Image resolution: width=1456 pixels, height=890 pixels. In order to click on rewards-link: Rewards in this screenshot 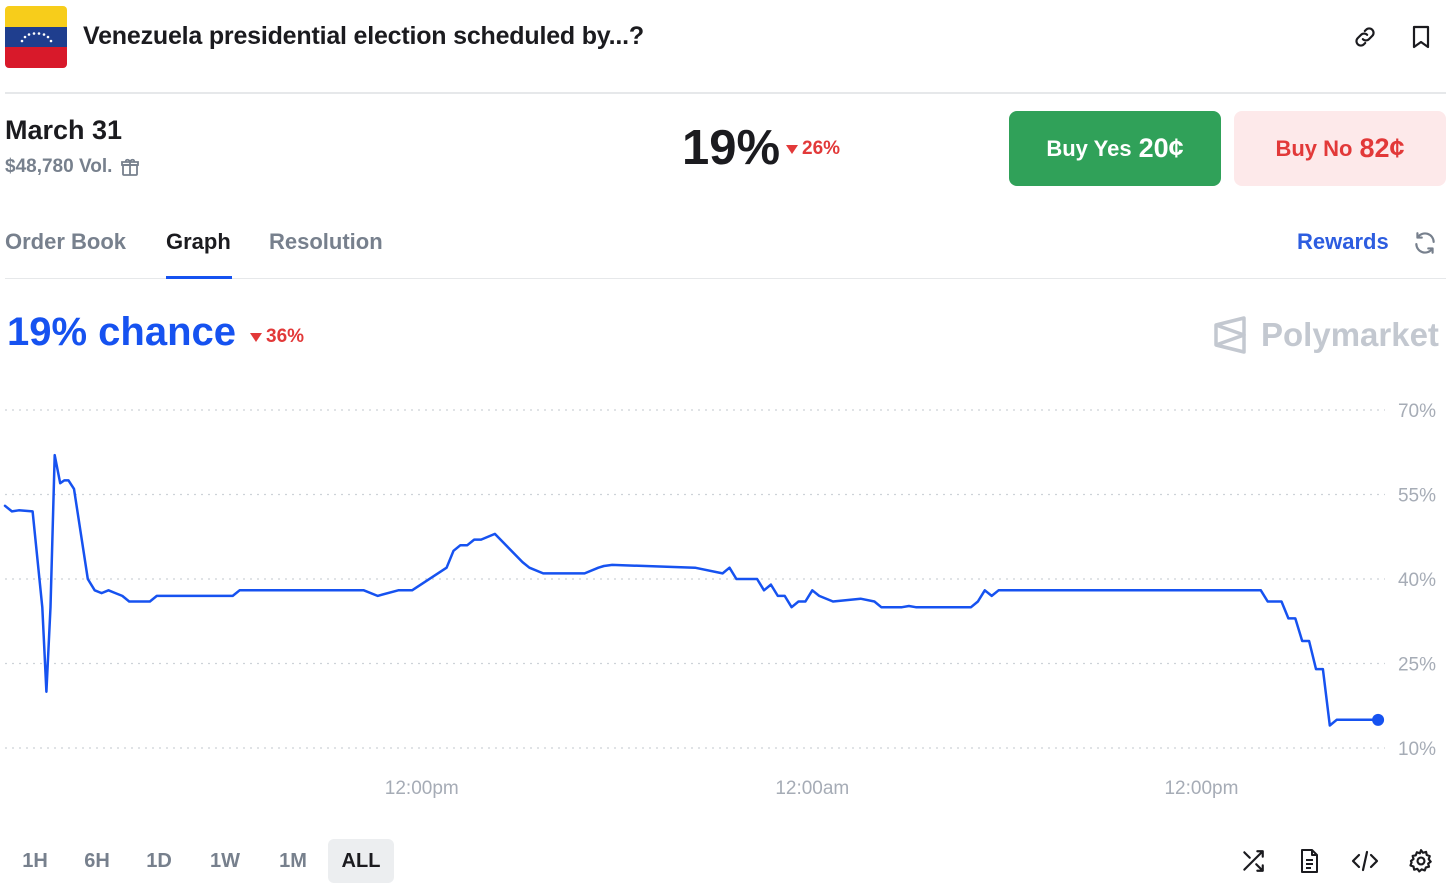, I will do `click(1343, 241)`.